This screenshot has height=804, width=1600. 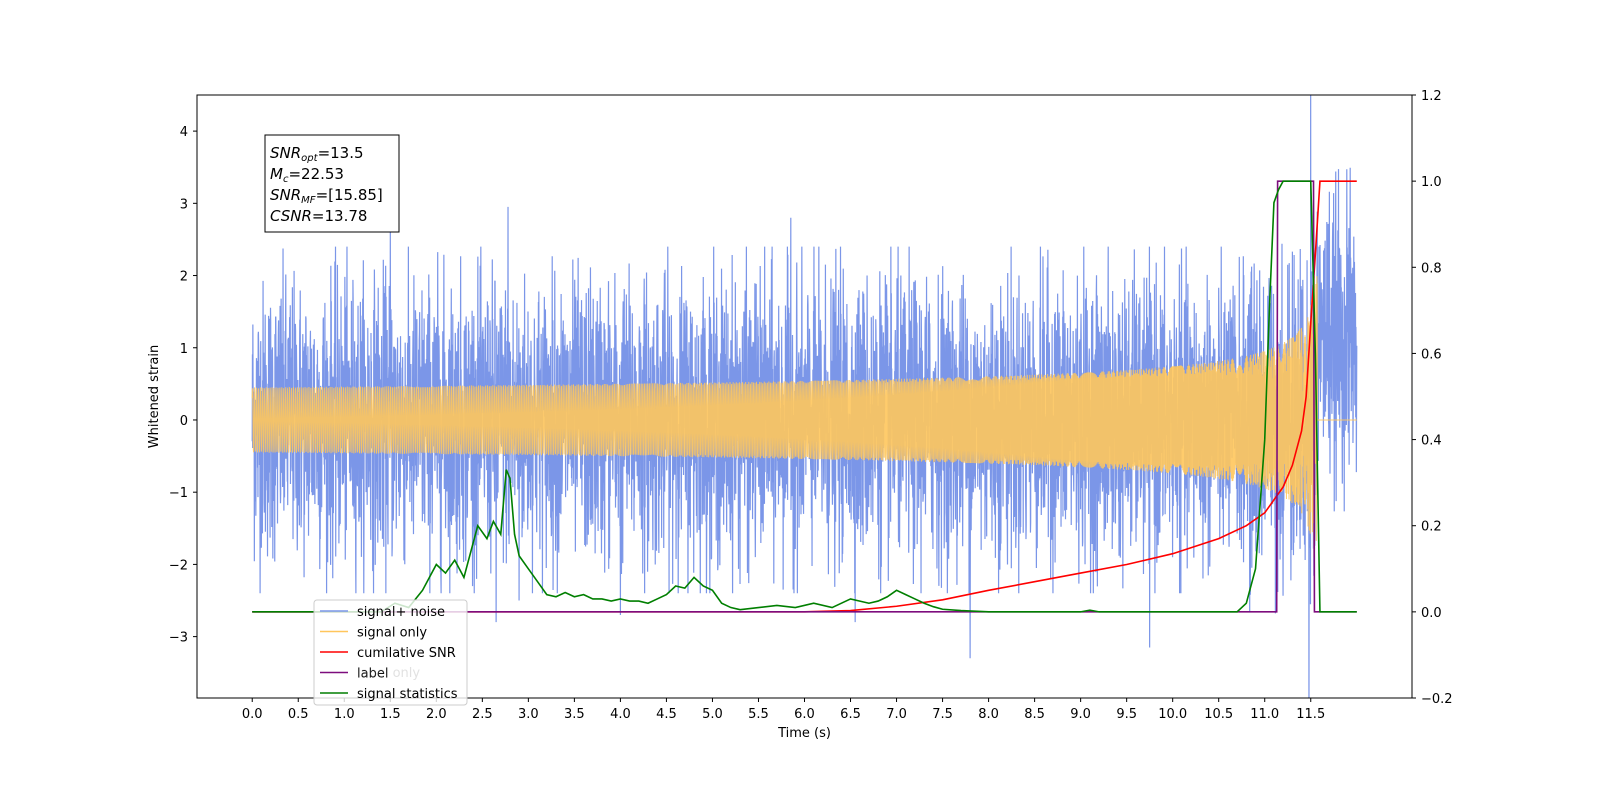 I want to click on x-tick-label: 5.0, so click(x=712, y=714).